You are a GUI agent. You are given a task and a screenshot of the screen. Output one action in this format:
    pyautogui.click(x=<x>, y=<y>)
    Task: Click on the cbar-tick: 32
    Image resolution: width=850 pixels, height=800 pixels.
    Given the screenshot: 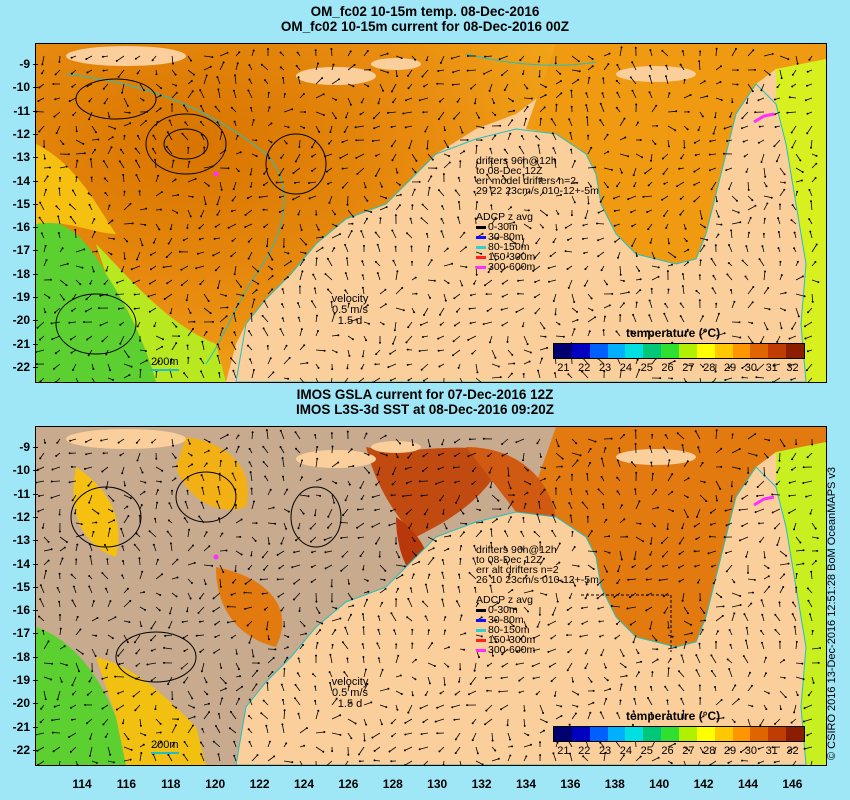 What is the action you would take?
    pyautogui.click(x=792, y=368)
    